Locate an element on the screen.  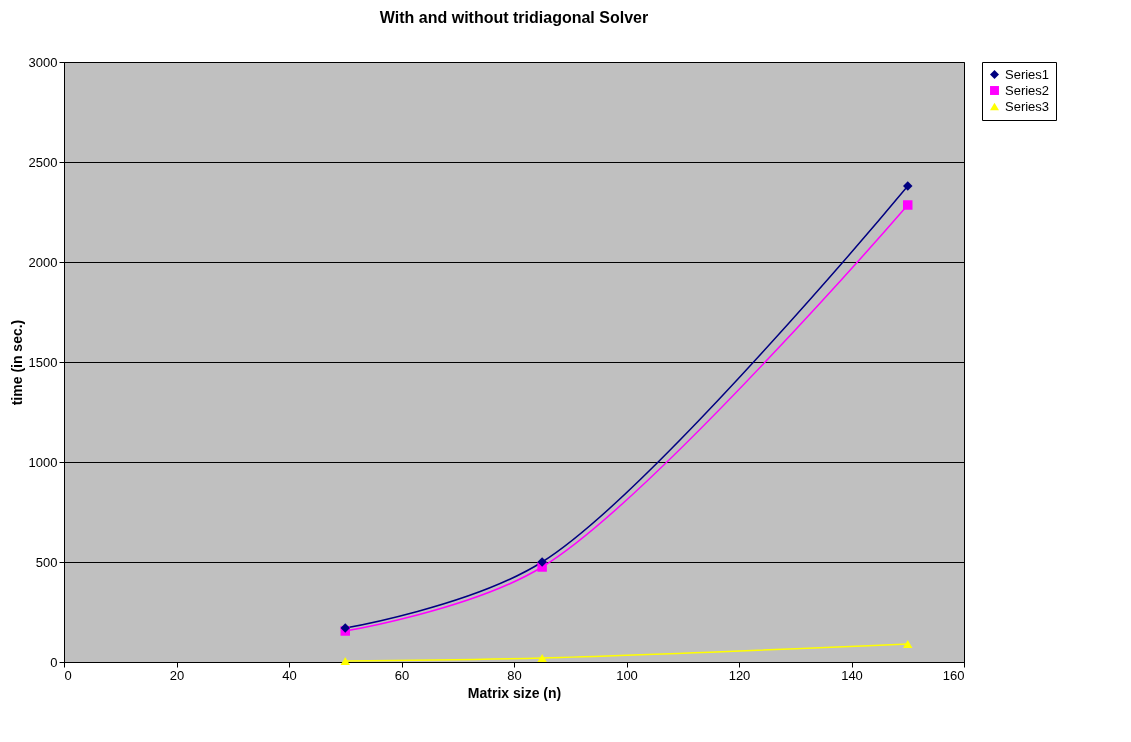
legend-label: Series3 is located at coordinates (1027, 106).